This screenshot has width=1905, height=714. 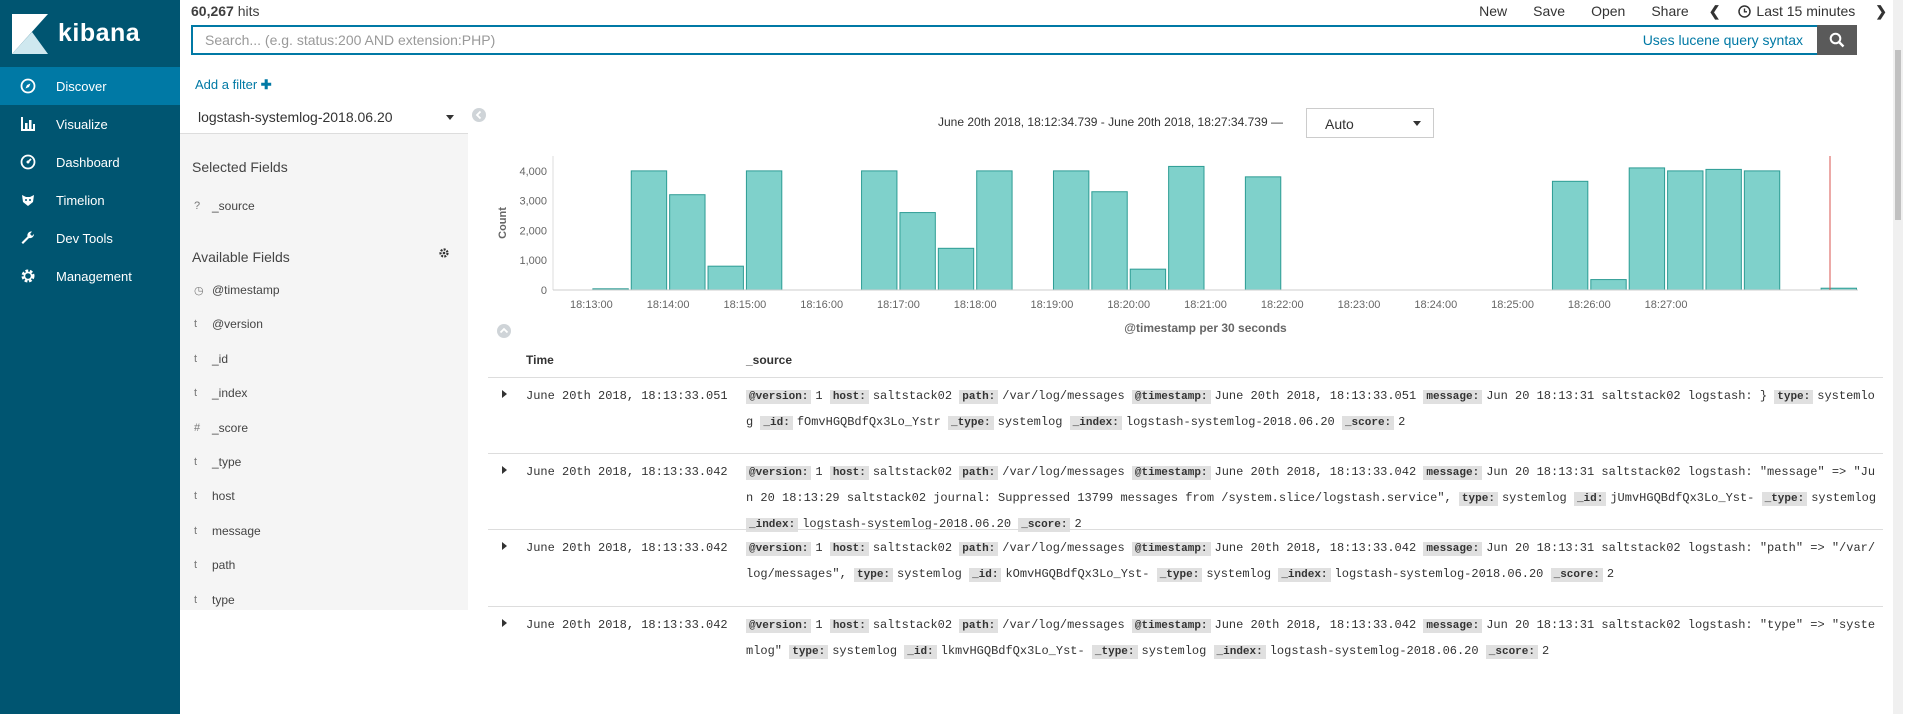 What do you see at coordinates (1052, 305) in the screenshot?
I see `x-tick-label: 18:19:00` at bounding box center [1052, 305].